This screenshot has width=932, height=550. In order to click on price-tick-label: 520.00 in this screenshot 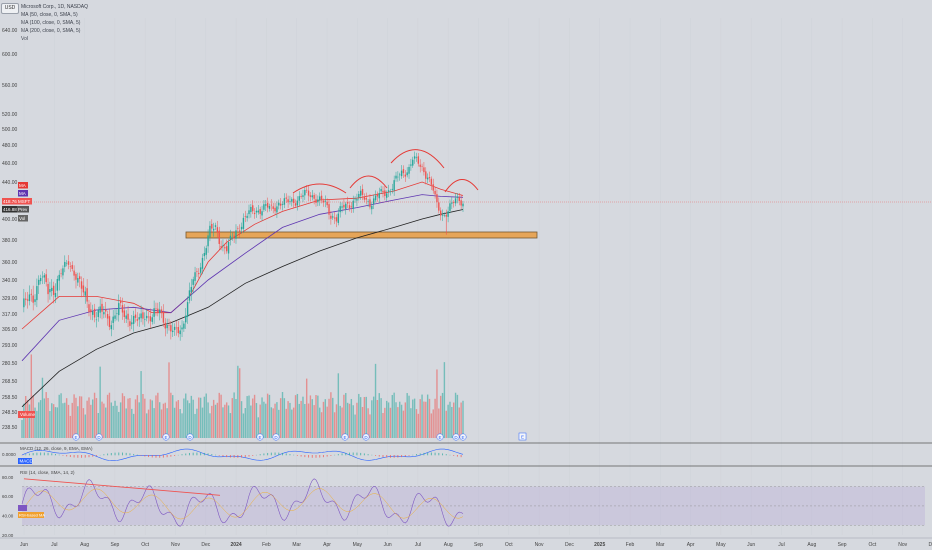, I will do `click(10, 115)`.